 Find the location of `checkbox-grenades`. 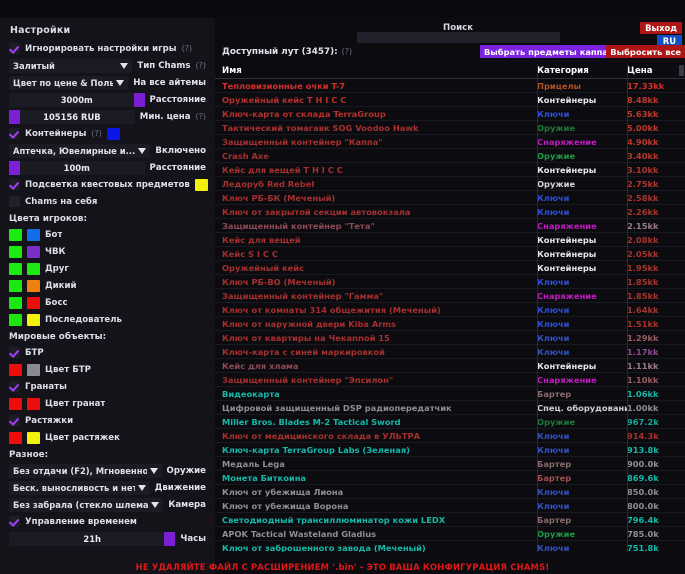

checkbox-grenades is located at coordinates (14, 386).